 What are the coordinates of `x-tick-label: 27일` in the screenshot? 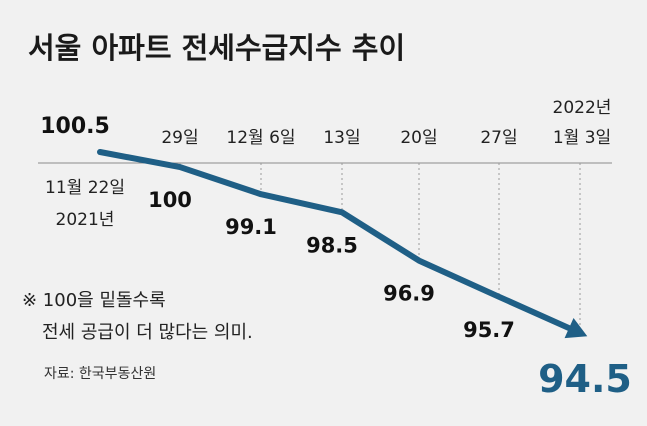 It's located at (498, 138).